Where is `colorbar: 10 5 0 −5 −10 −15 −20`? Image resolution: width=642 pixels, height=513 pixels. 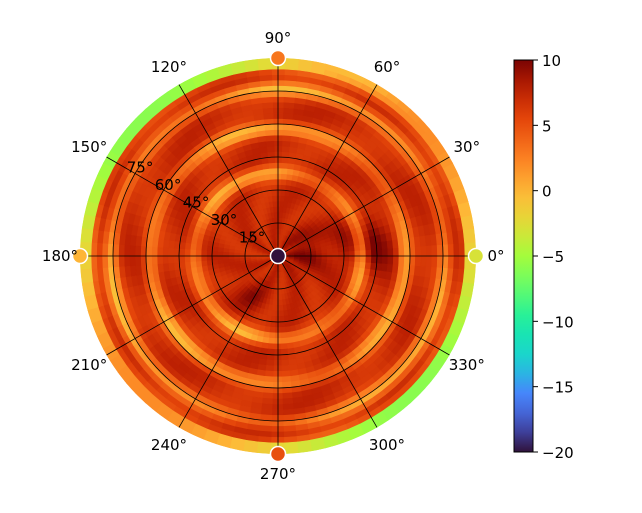 colorbar: 10 5 0 −5 −10 −15 −20 is located at coordinates (543, 257).